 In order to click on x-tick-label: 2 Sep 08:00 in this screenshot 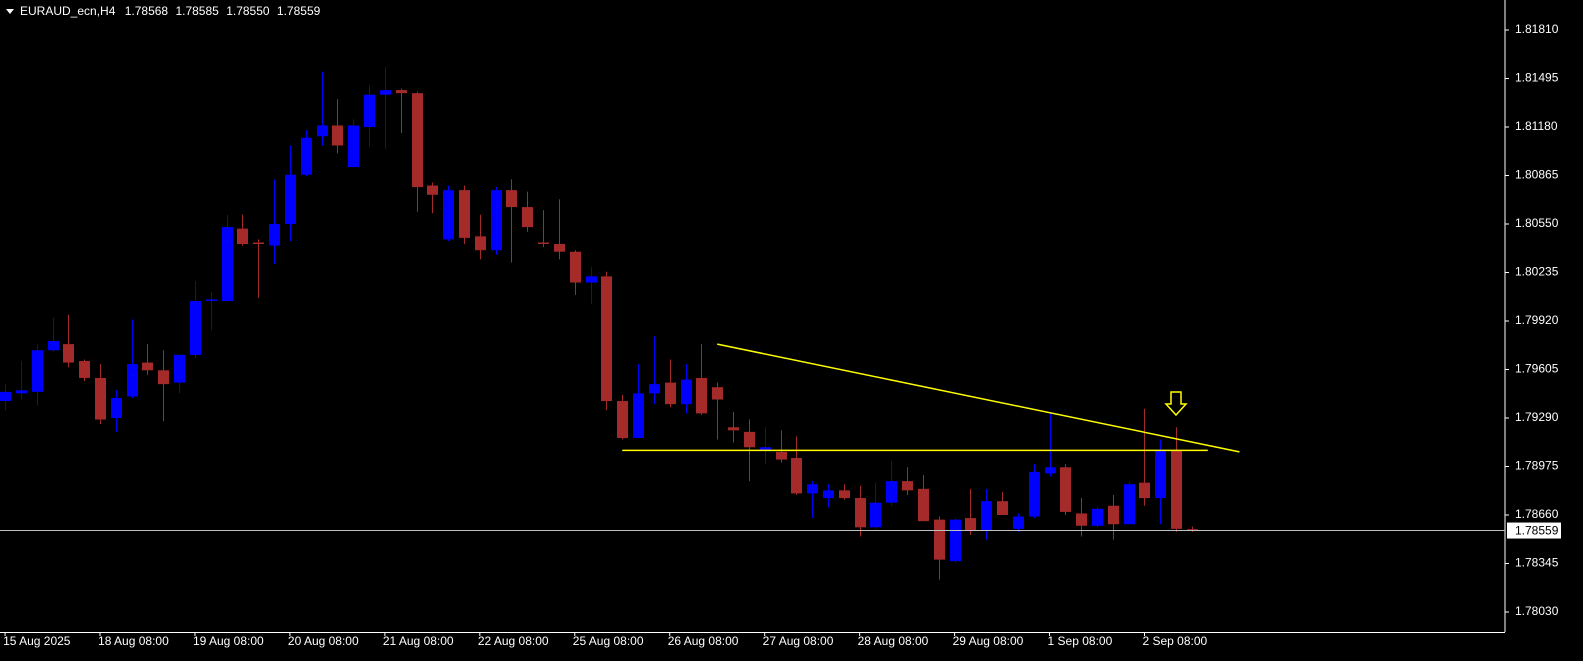, I will do `click(1174, 641)`.